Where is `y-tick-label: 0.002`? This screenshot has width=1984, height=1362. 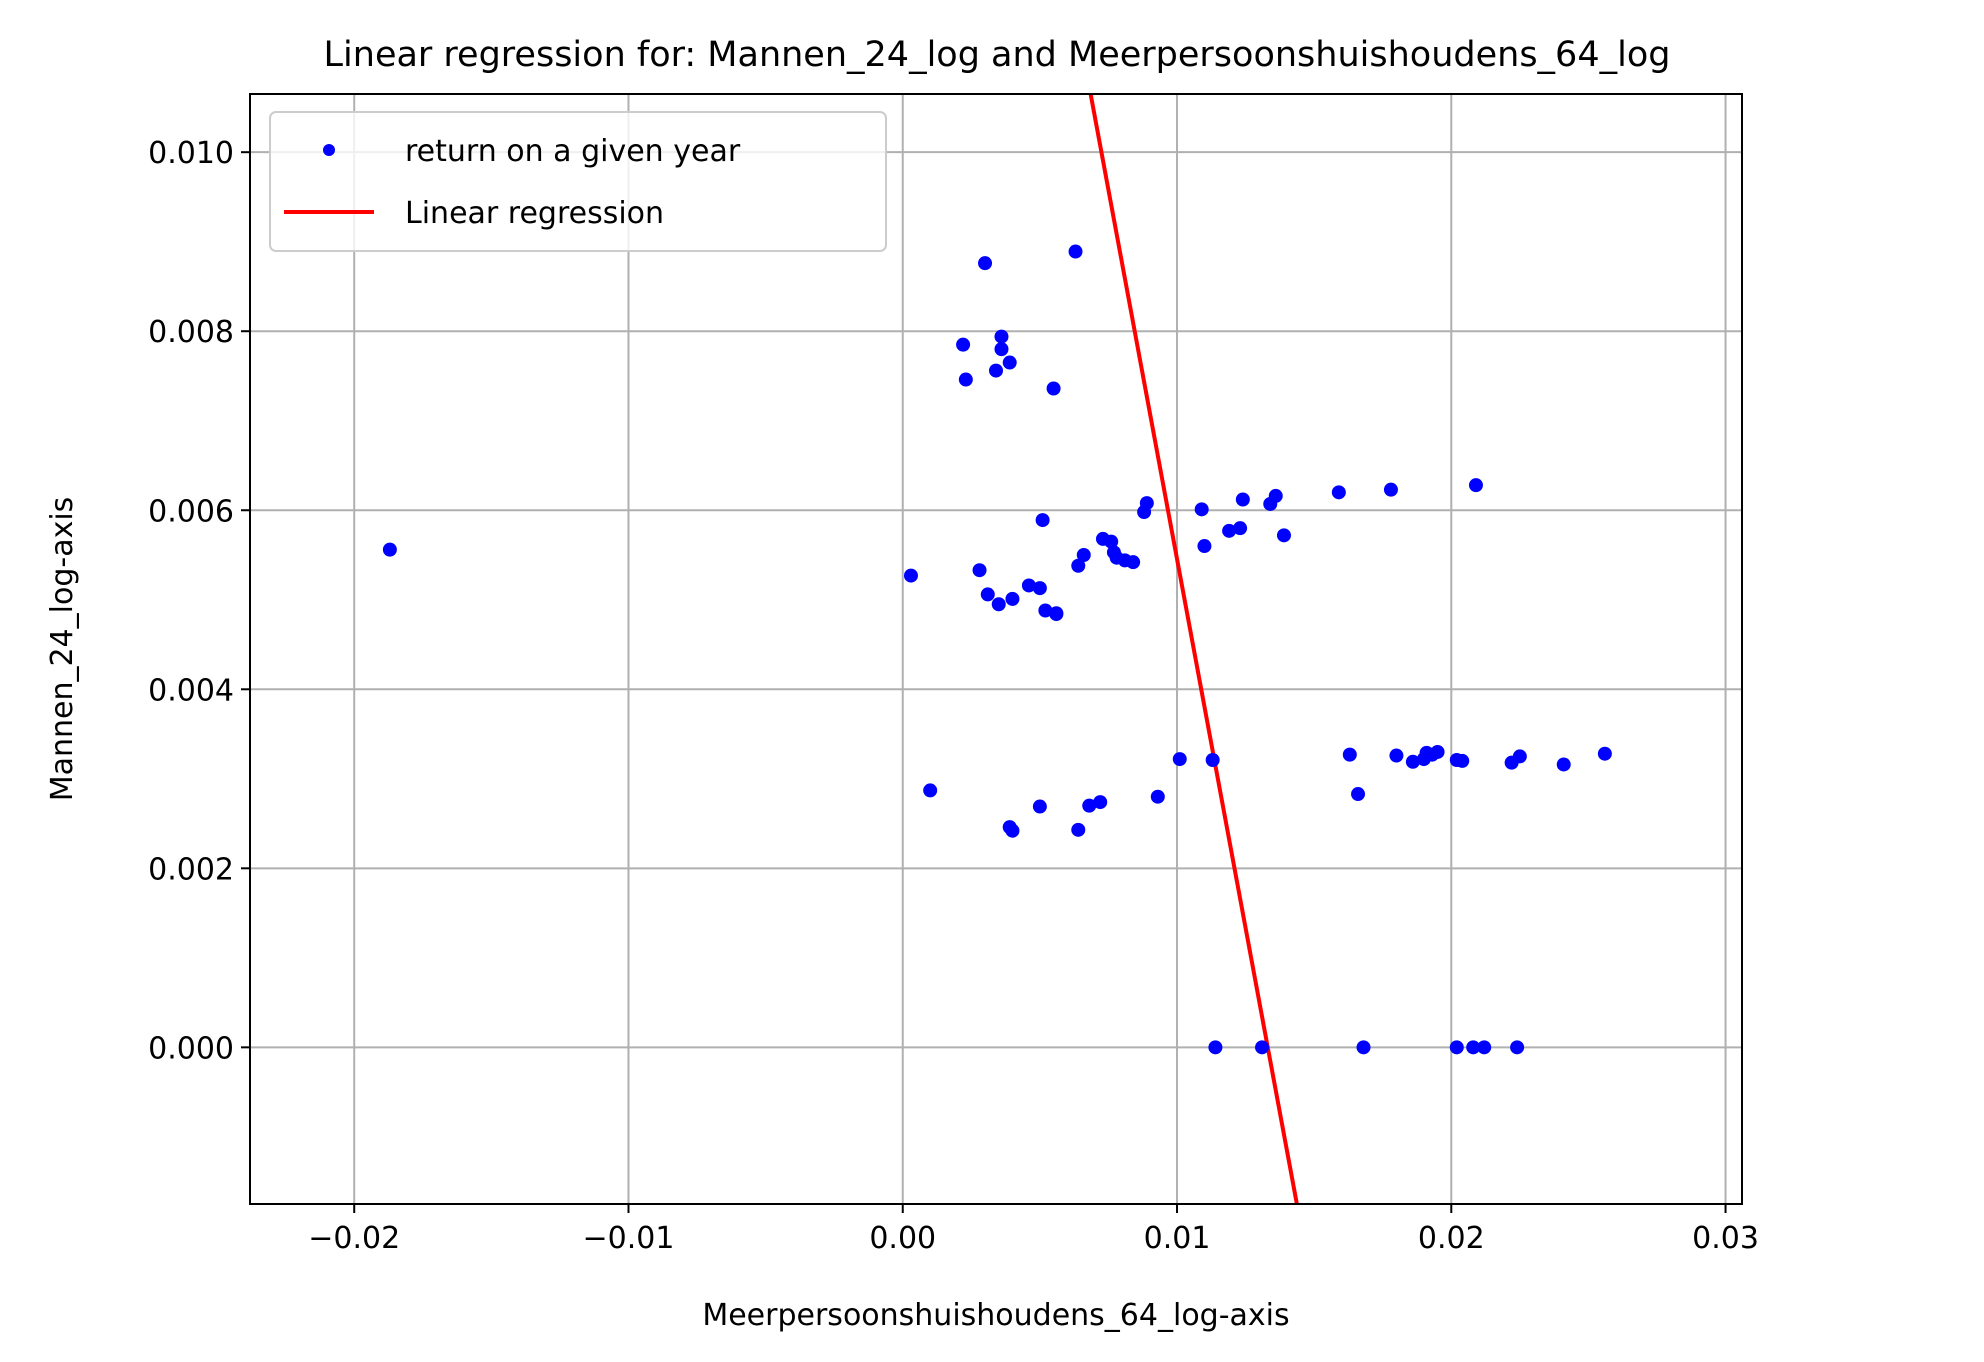 y-tick-label: 0.002 is located at coordinates (191, 869).